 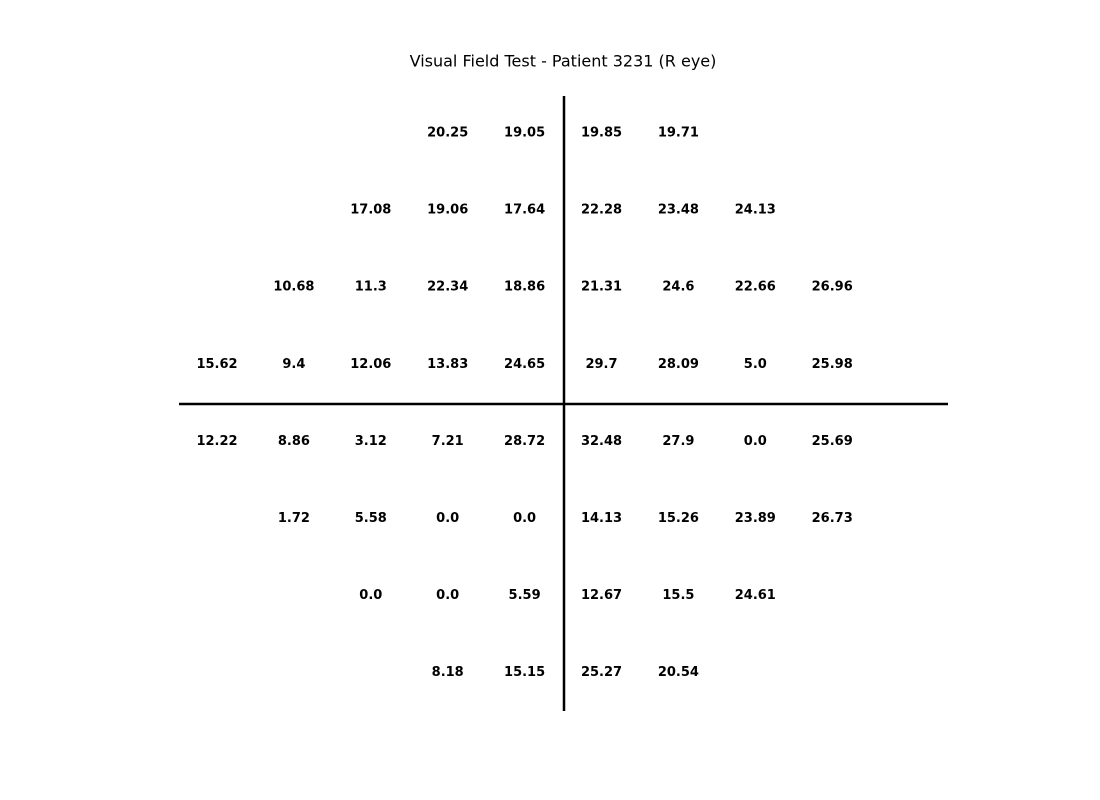 I want to click on sensitivity-value: 25.69, so click(x=832, y=441).